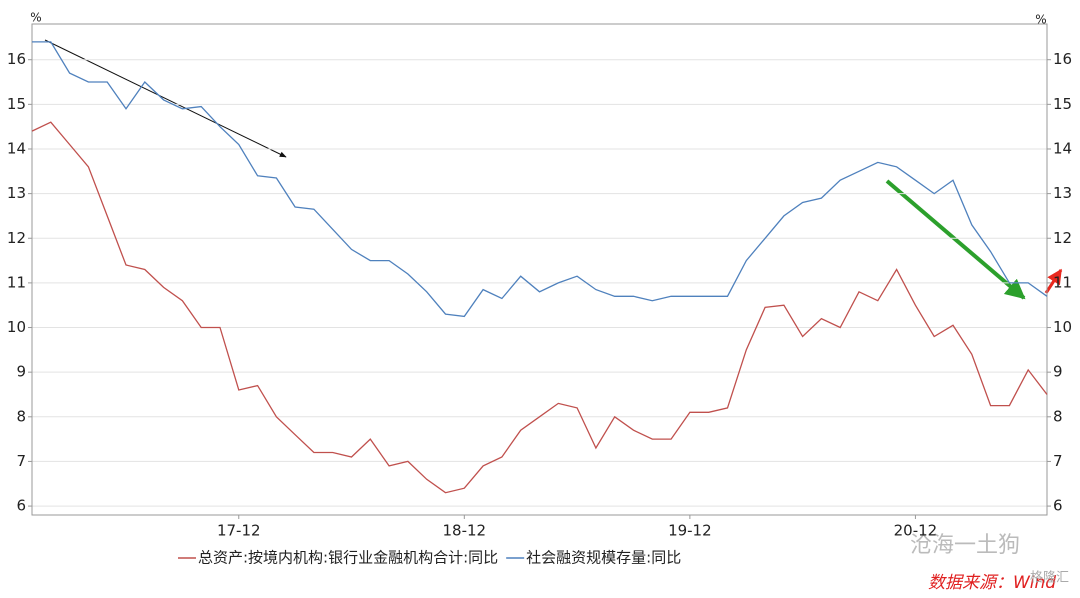  I want to click on y2-unit: %, so click(1040, 20).